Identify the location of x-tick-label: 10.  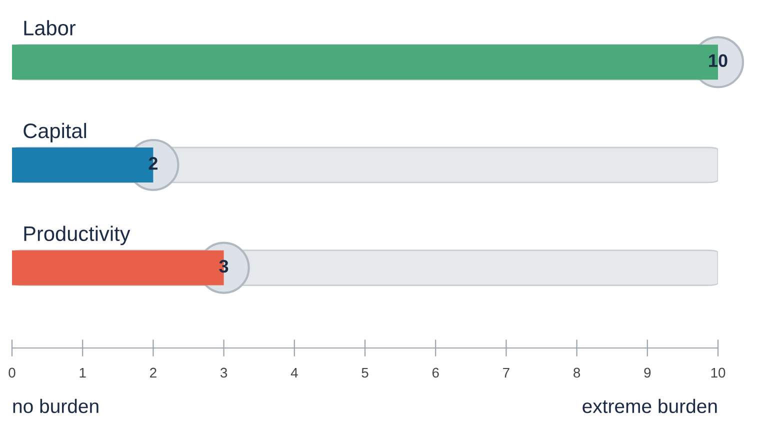
(718, 373).